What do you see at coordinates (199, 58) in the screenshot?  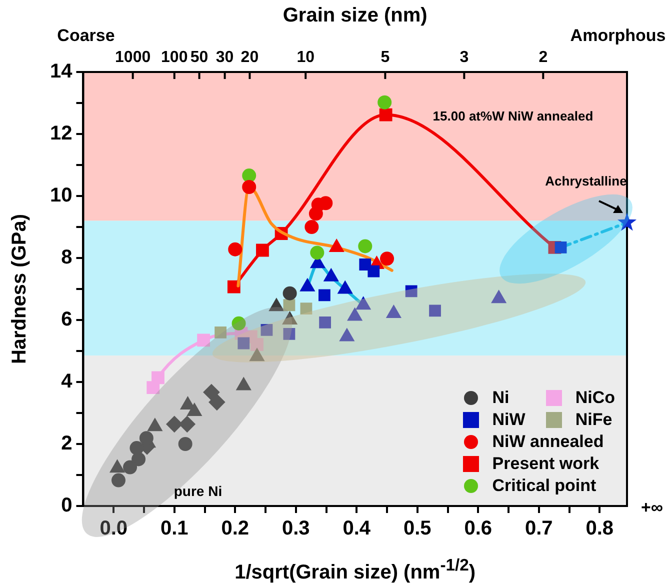 I see `annotation: 50` at bounding box center [199, 58].